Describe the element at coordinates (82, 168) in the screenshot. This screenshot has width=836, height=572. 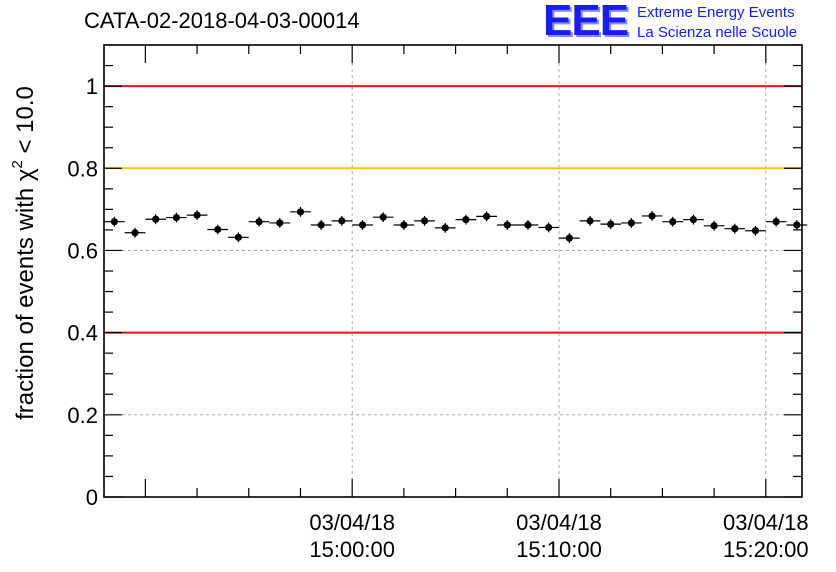
I see `y-tick-label: 0.8` at that location.